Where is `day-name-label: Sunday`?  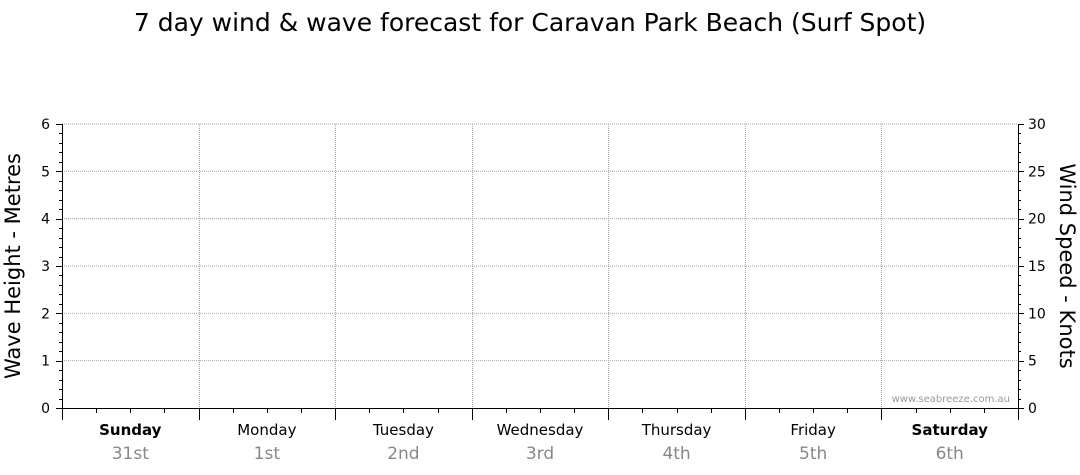 day-name-label: Sunday is located at coordinates (130, 430).